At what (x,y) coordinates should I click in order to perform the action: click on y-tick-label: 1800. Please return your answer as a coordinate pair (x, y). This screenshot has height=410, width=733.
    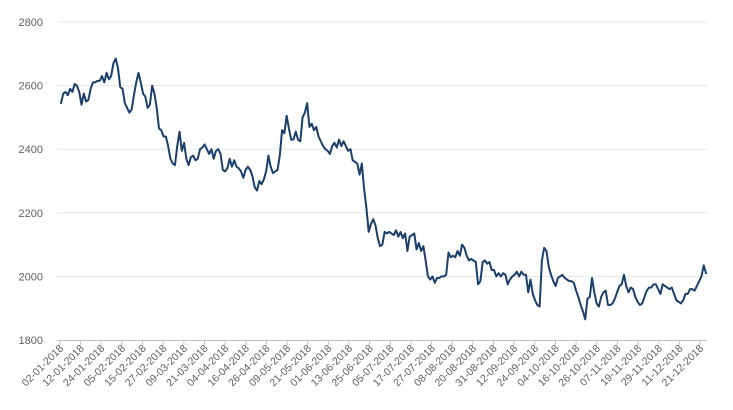
    Looking at the image, I should click on (31, 341).